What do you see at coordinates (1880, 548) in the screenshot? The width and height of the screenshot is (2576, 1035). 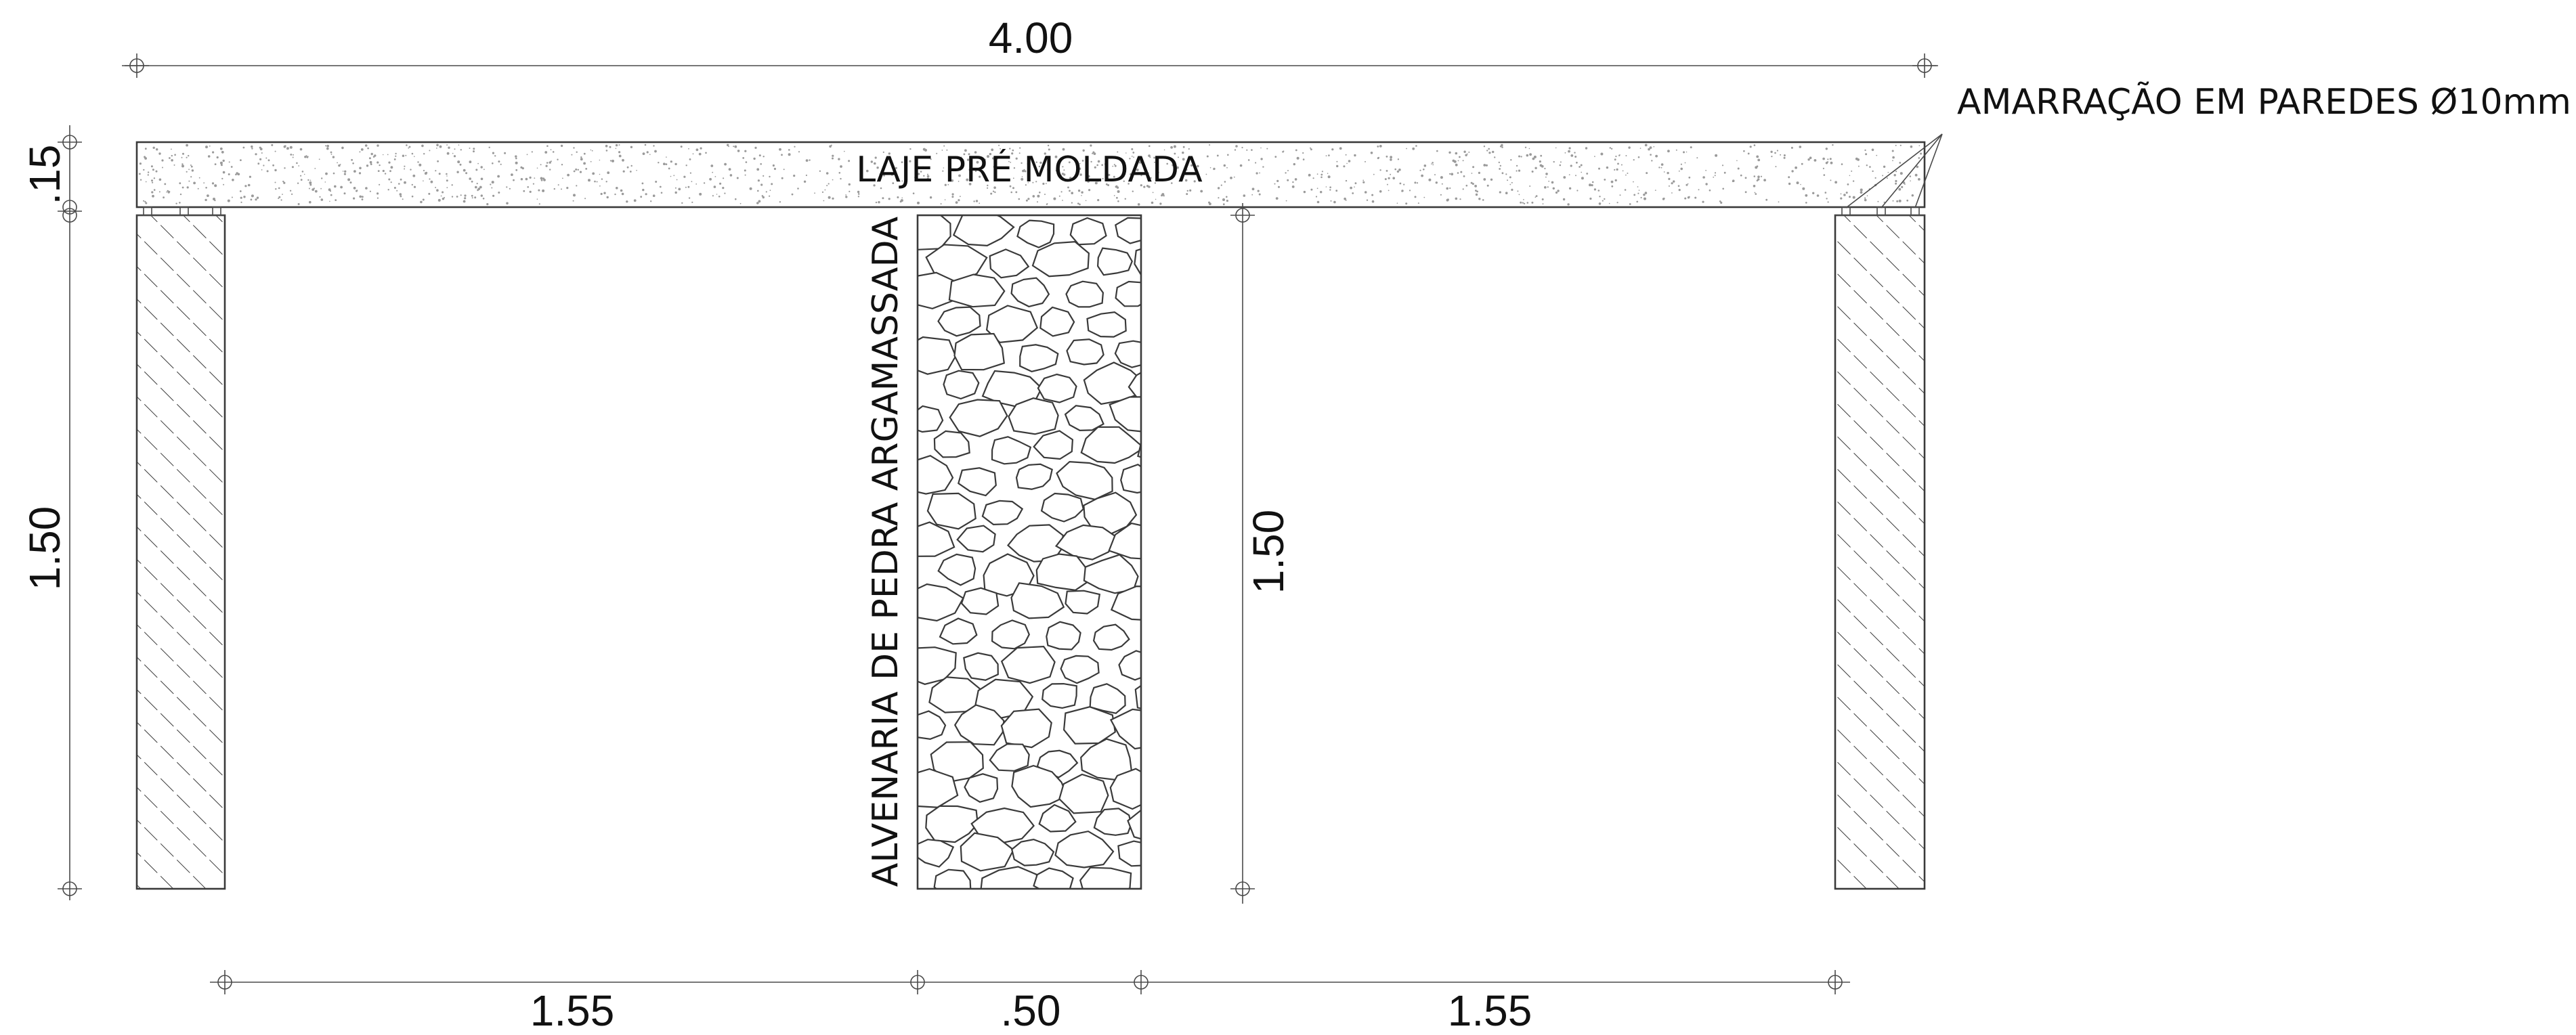 I see `right-wall` at bounding box center [1880, 548].